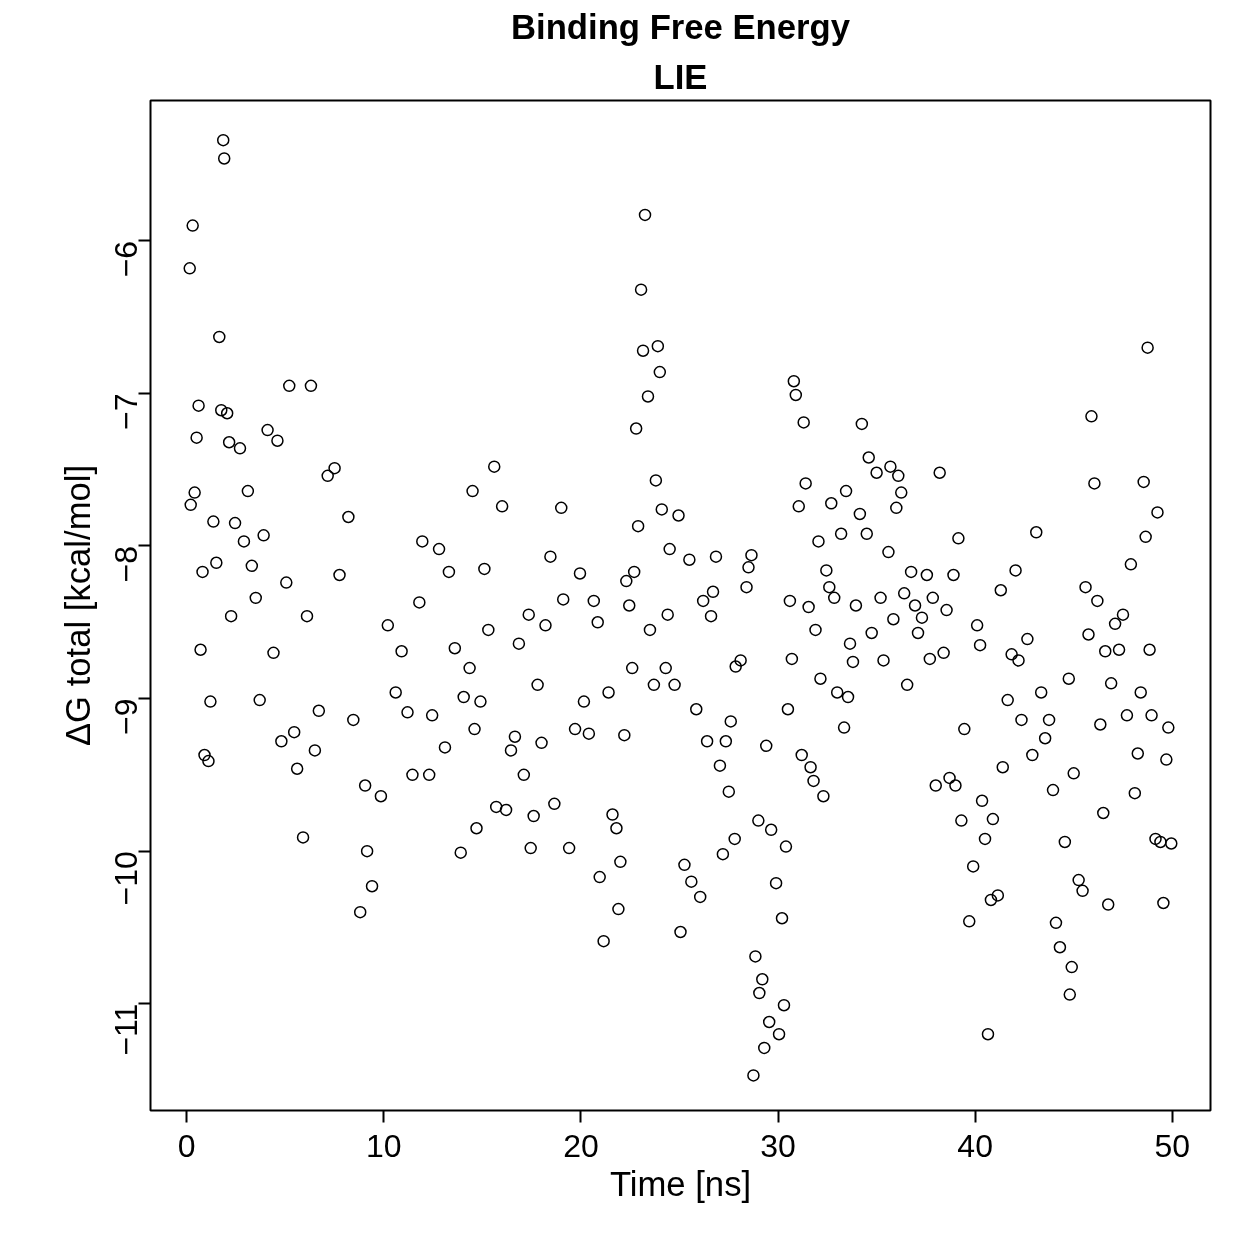 The image size is (1259, 1259). Describe the element at coordinates (126, 878) in the screenshot. I see `y-tick-label: −10` at that location.